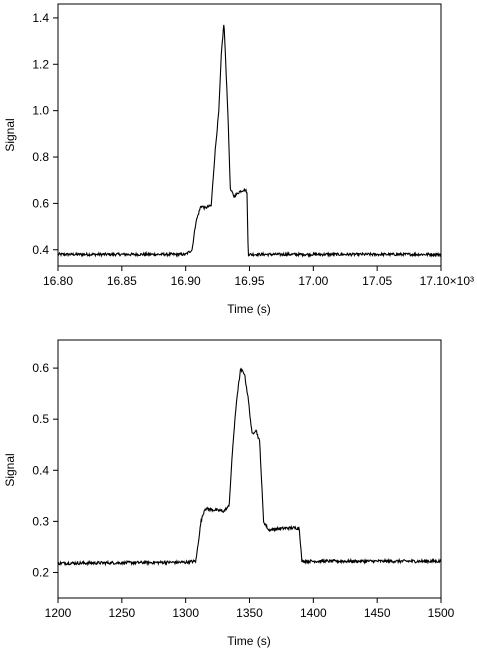  Describe the element at coordinates (313, 281) in the screenshot. I see `x-tick-label: 17.00` at that location.